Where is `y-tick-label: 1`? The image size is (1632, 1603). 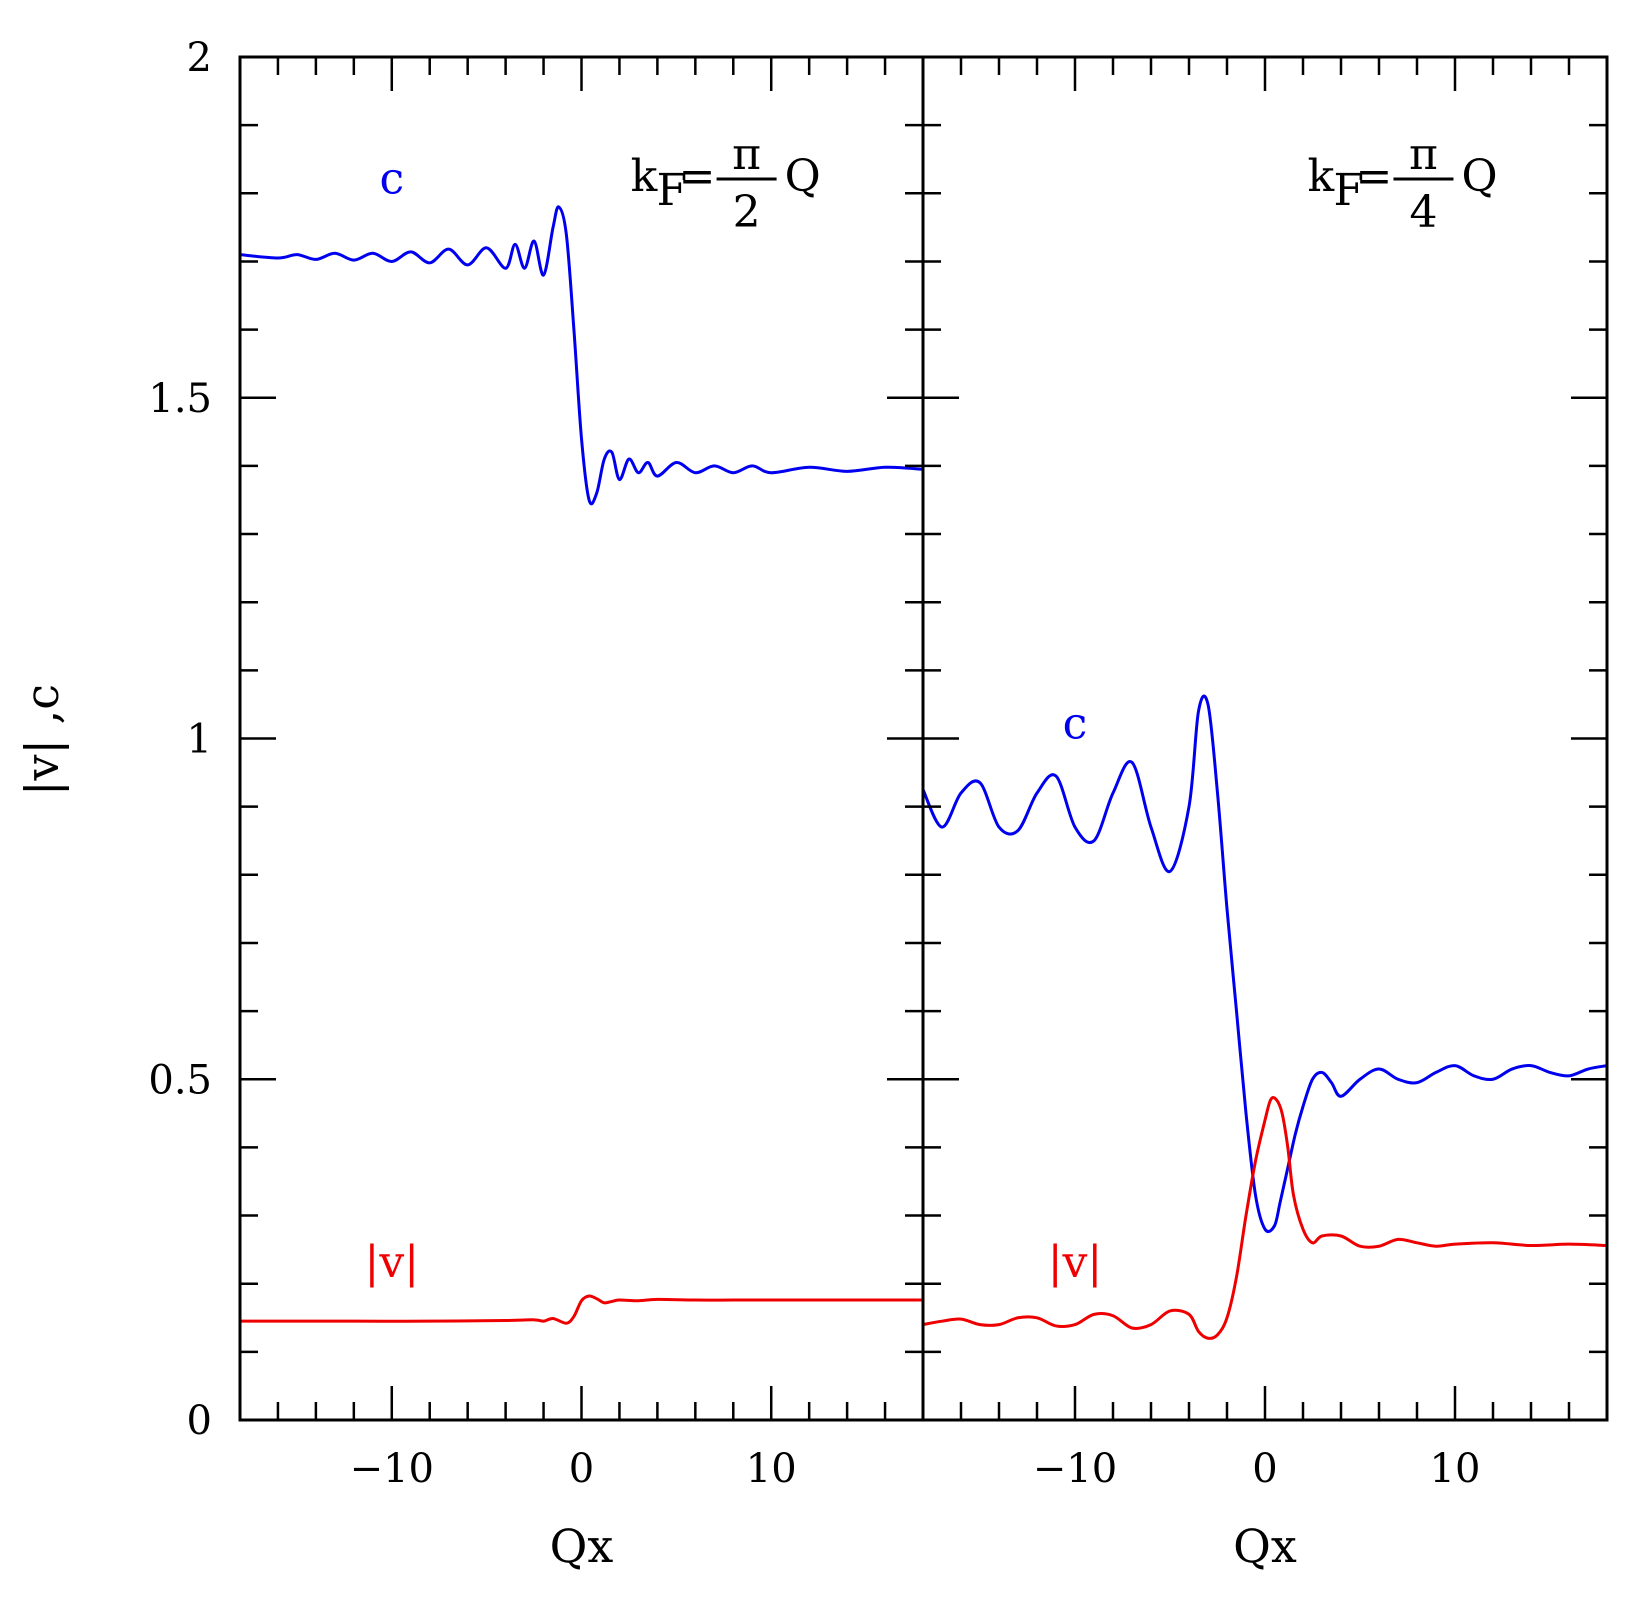 y-tick-label: 1 is located at coordinates (199, 740).